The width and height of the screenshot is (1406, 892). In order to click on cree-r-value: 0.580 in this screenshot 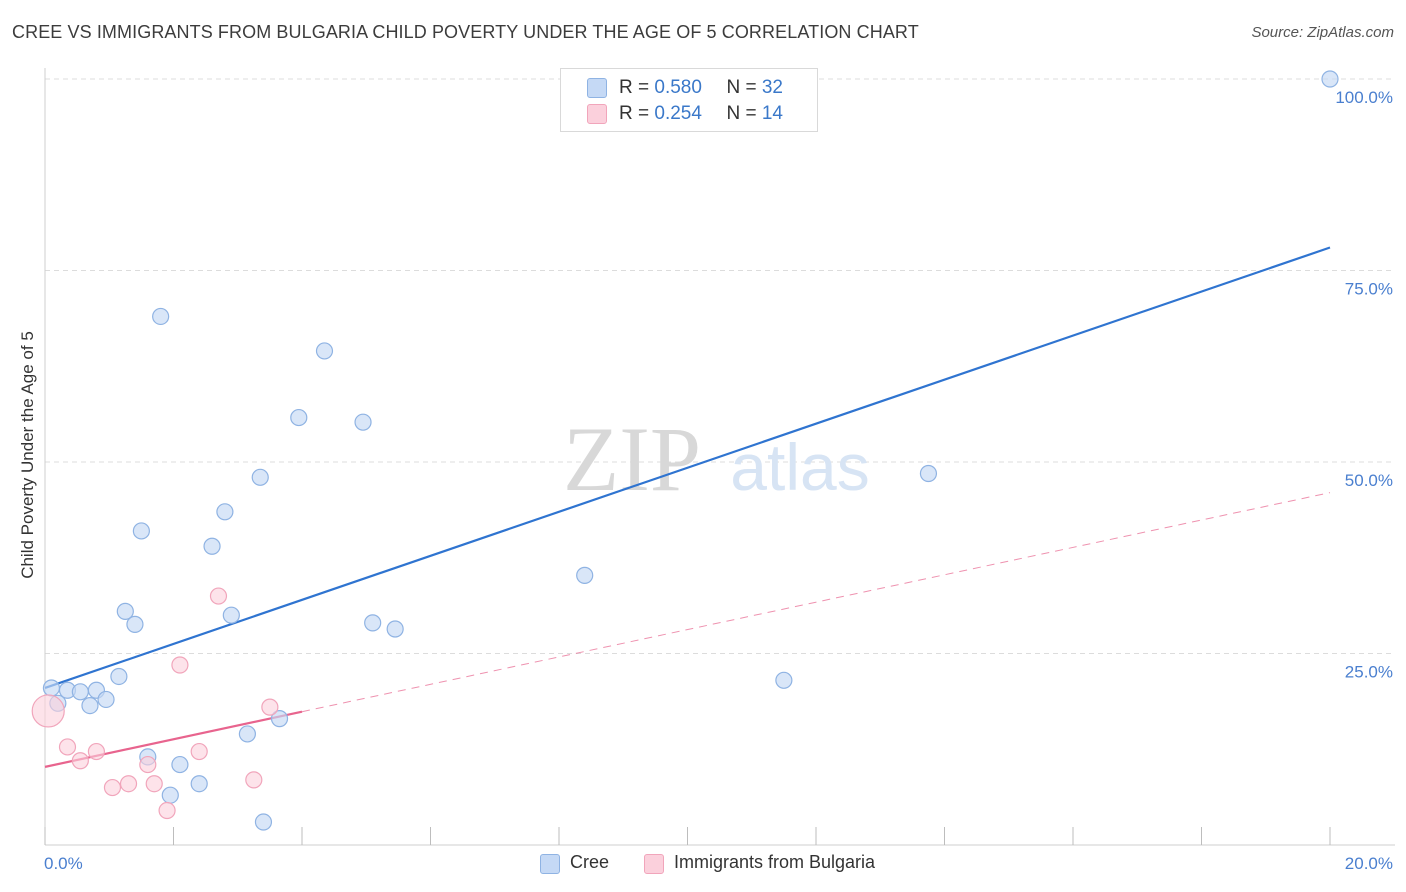, I will do `click(678, 87)`.